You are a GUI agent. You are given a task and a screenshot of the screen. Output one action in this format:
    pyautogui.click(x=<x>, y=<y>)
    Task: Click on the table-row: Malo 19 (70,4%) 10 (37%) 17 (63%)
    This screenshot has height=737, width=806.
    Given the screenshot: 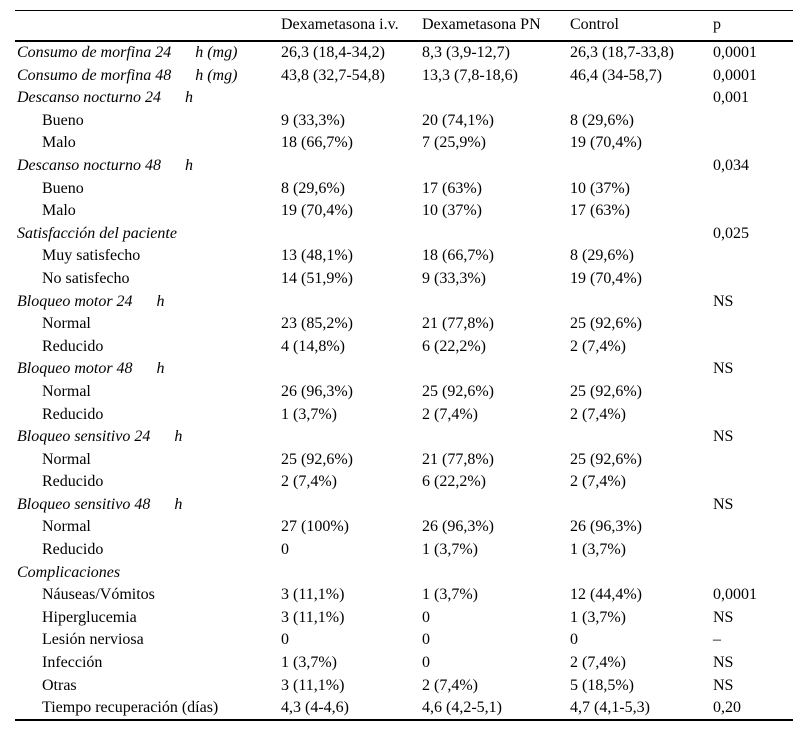 What is the action you would take?
    pyautogui.click(x=404, y=211)
    